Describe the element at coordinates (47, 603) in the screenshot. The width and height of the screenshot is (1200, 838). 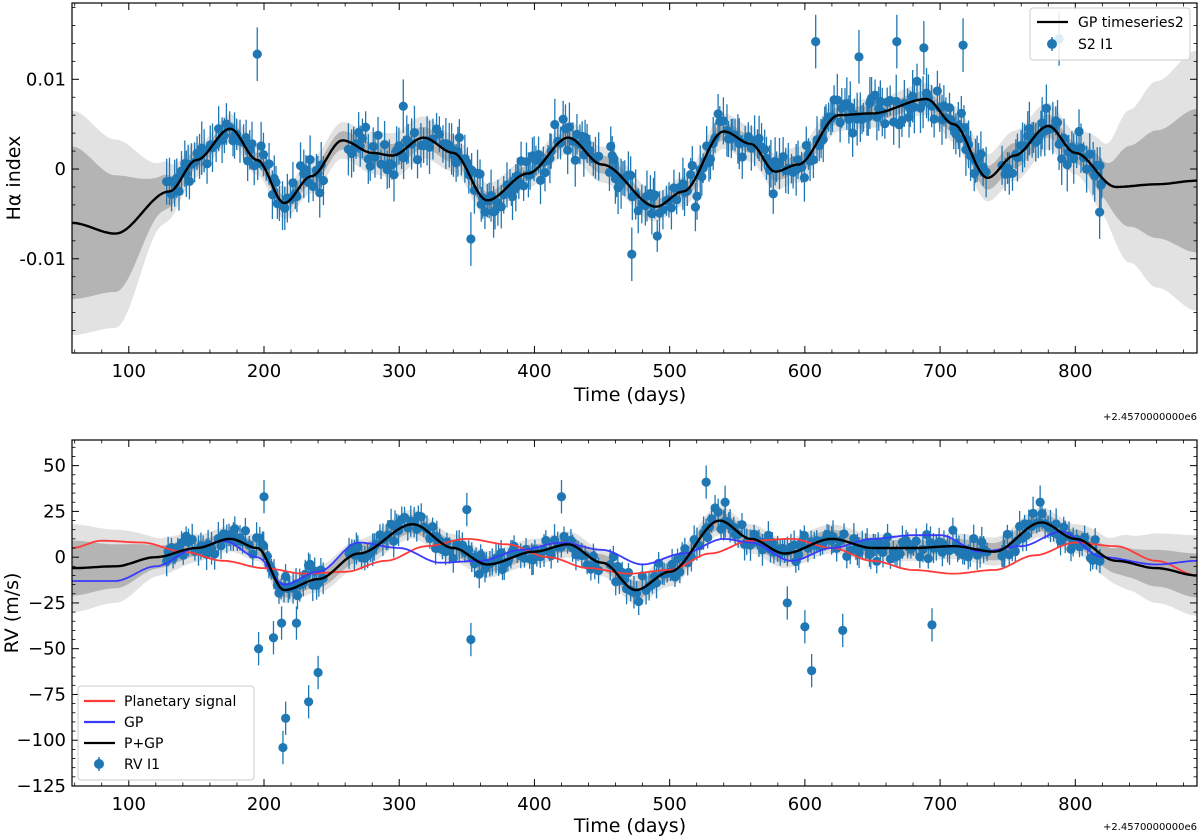
I see `rv-y-tick-label: −25` at that location.